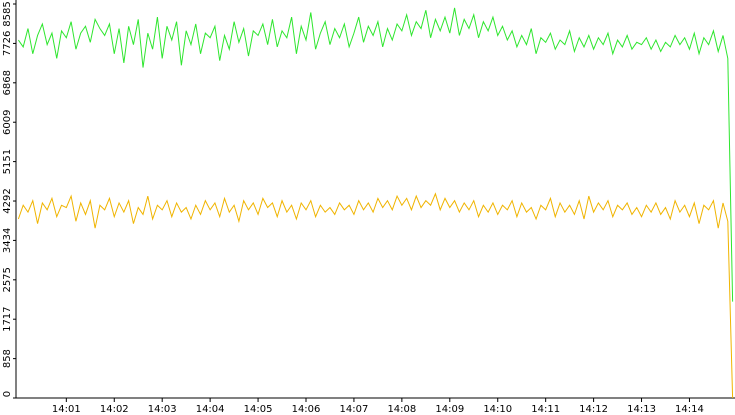 The width and height of the screenshot is (735, 415). Describe the element at coordinates (114, 409) in the screenshot. I see `x-tick-label: 14:02` at that location.